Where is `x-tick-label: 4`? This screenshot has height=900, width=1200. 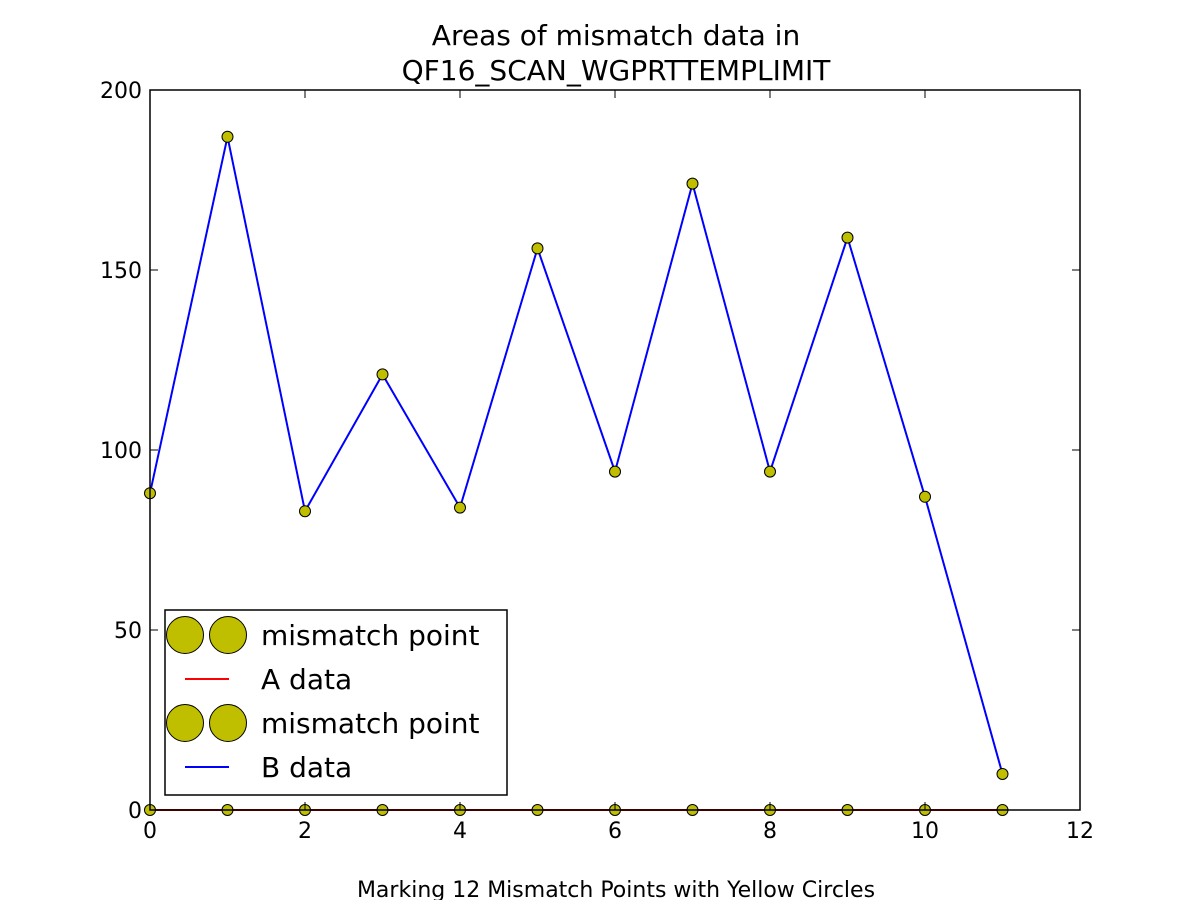
x-tick-label: 4 is located at coordinates (460, 831).